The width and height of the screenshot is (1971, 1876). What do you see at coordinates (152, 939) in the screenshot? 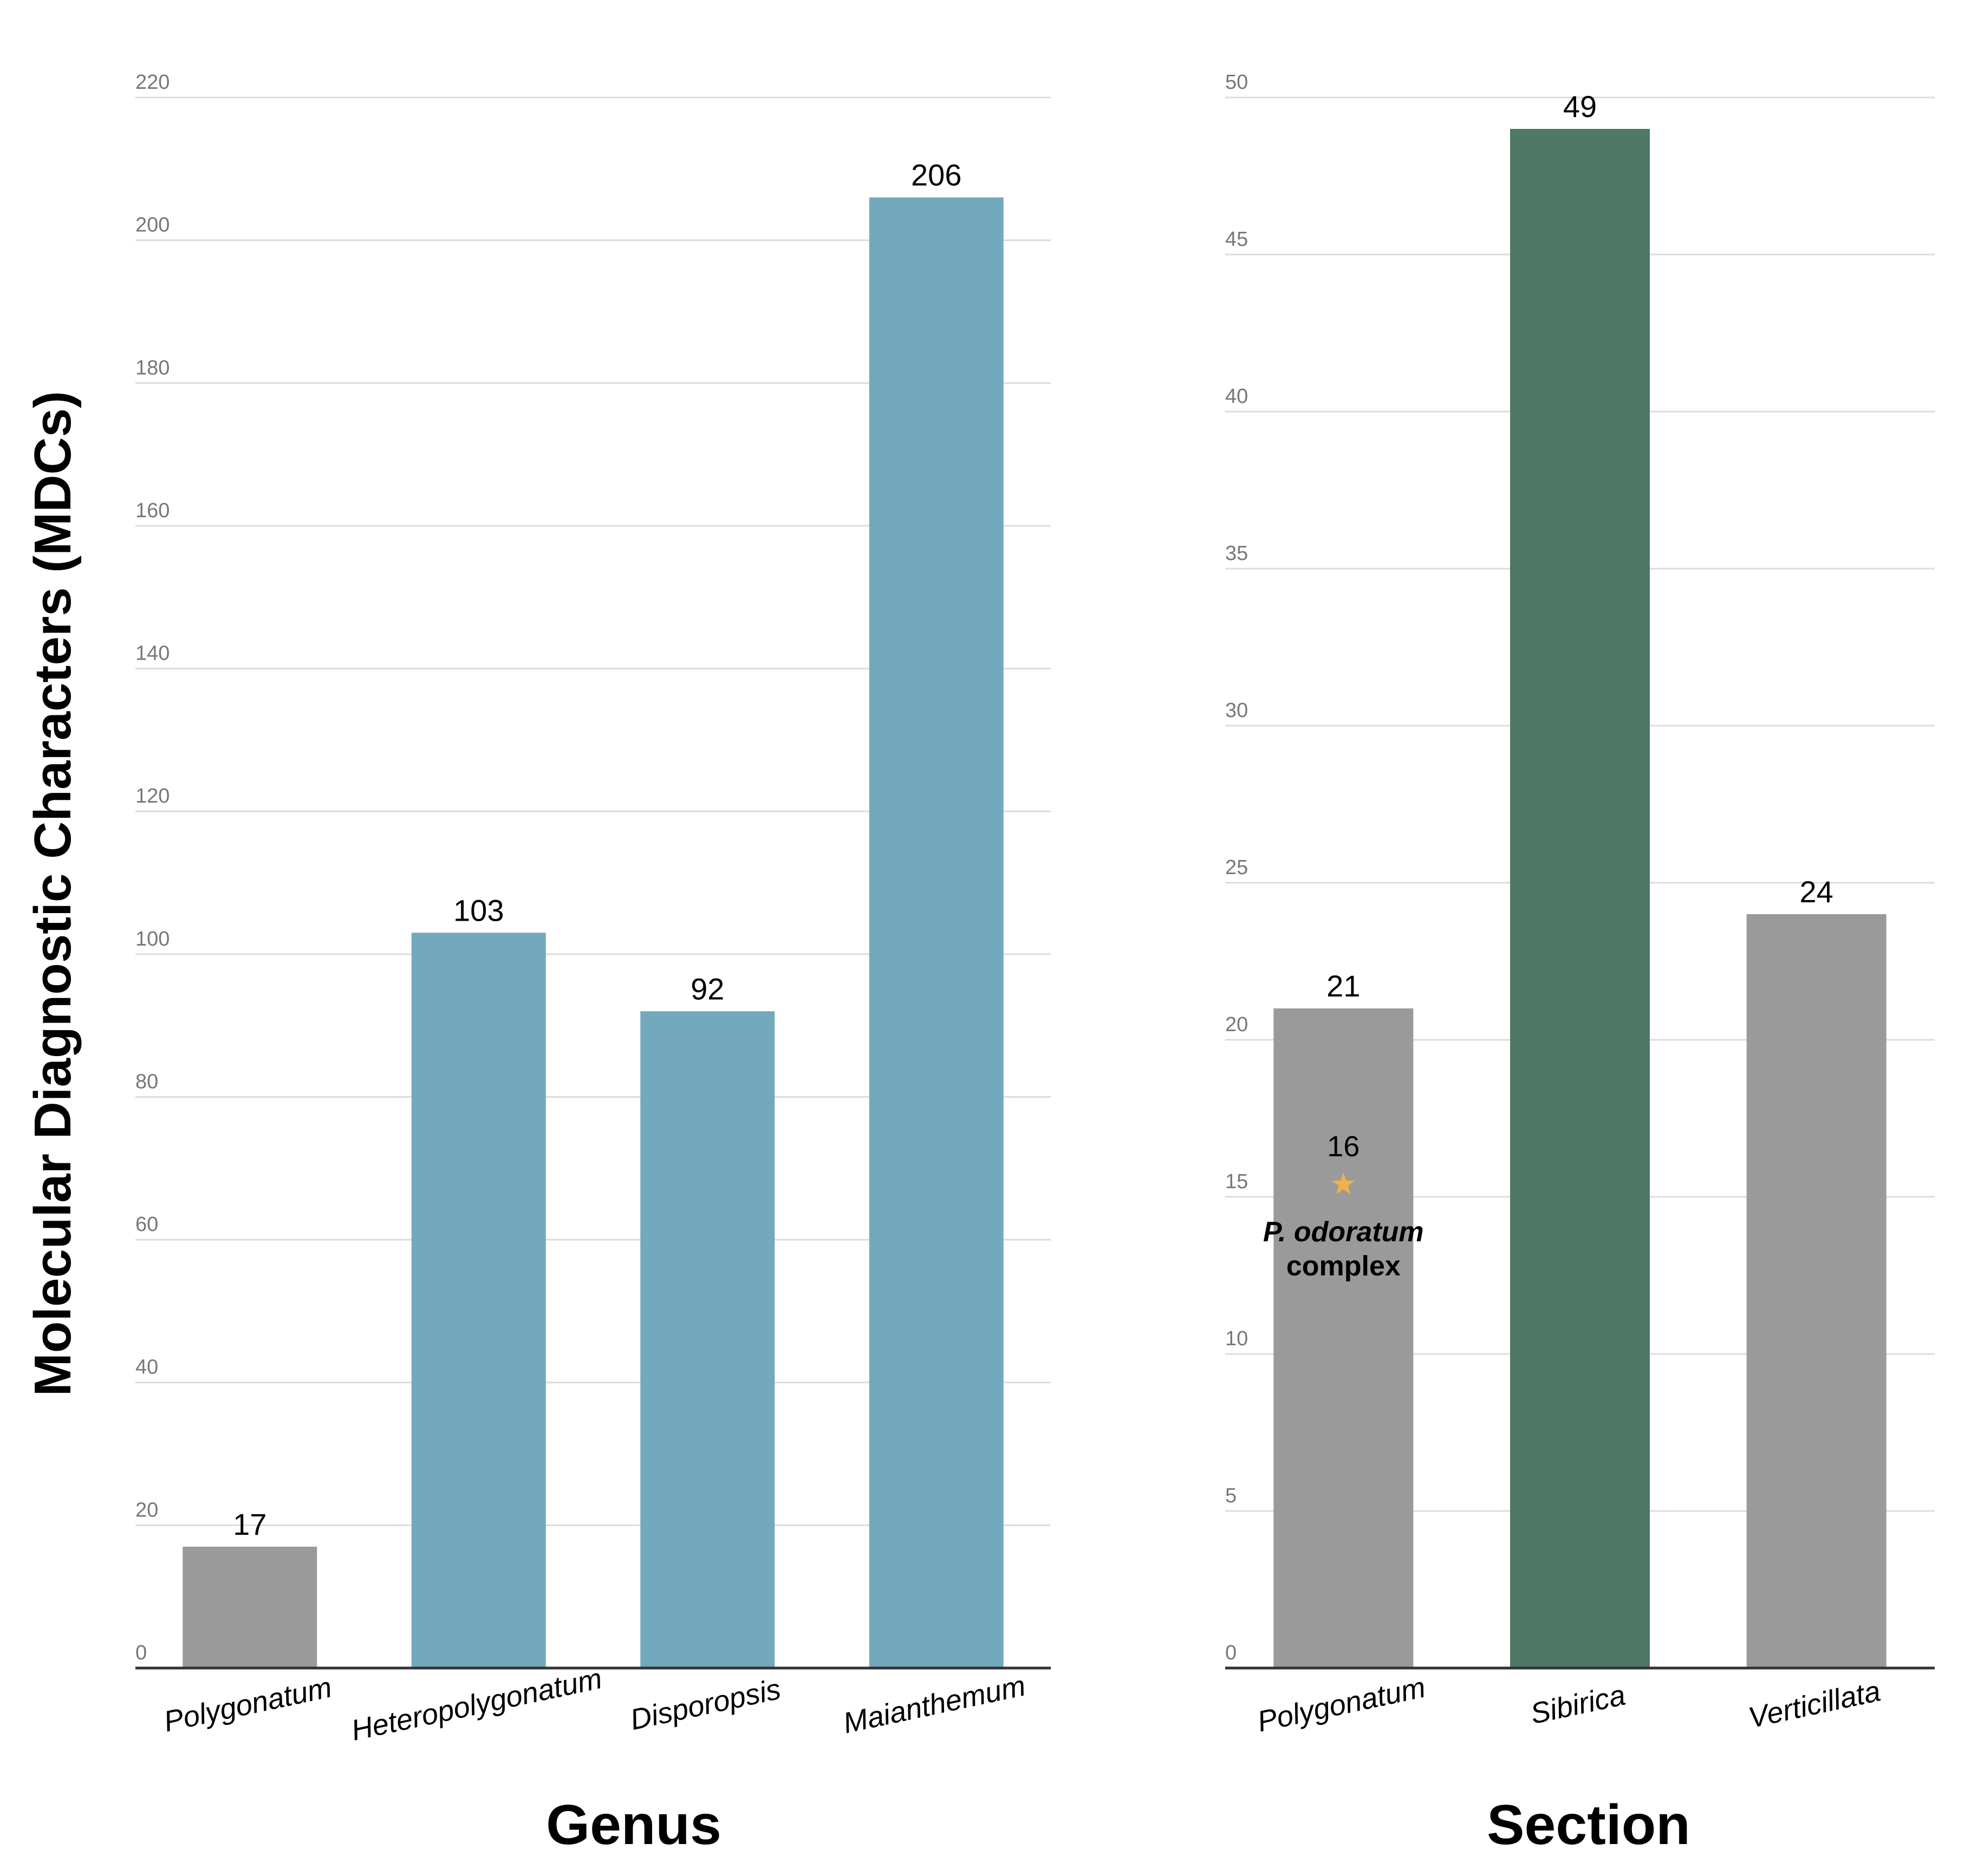
I see `genus-y-tick-label: 100` at bounding box center [152, 939].